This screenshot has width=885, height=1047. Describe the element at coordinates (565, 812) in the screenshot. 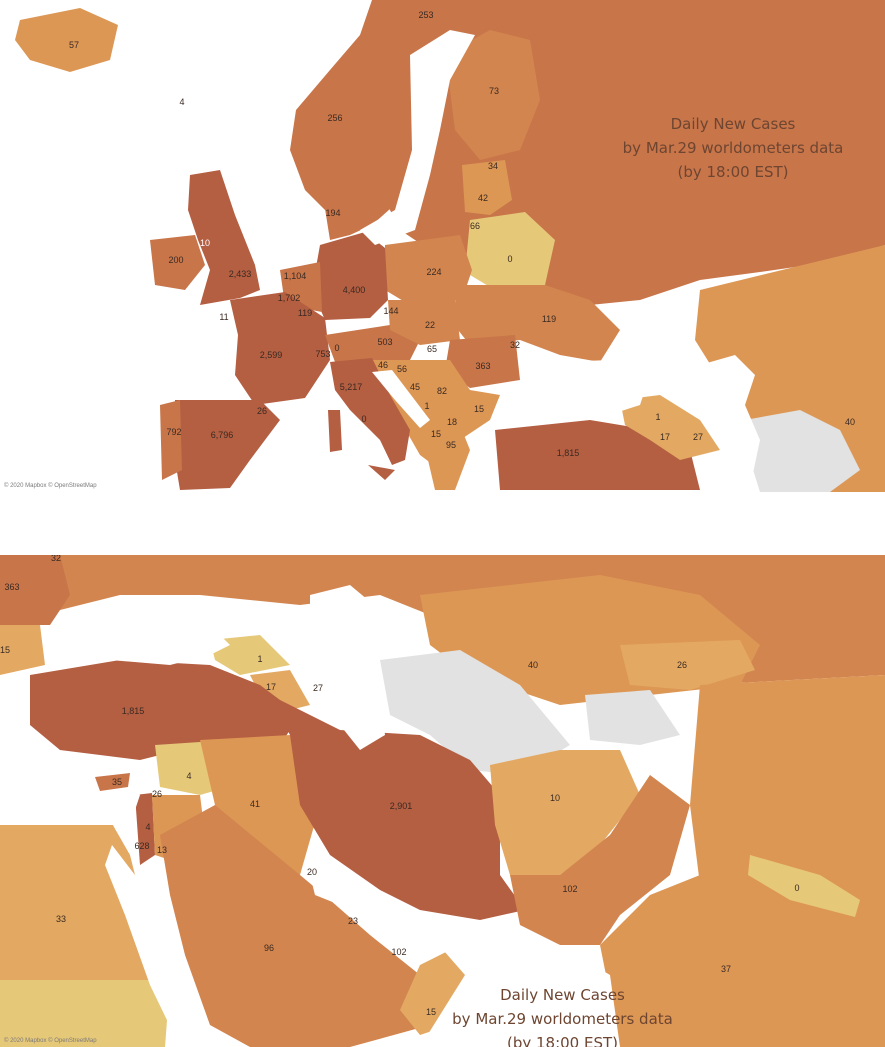

I see `region-afghanistan` at that location.